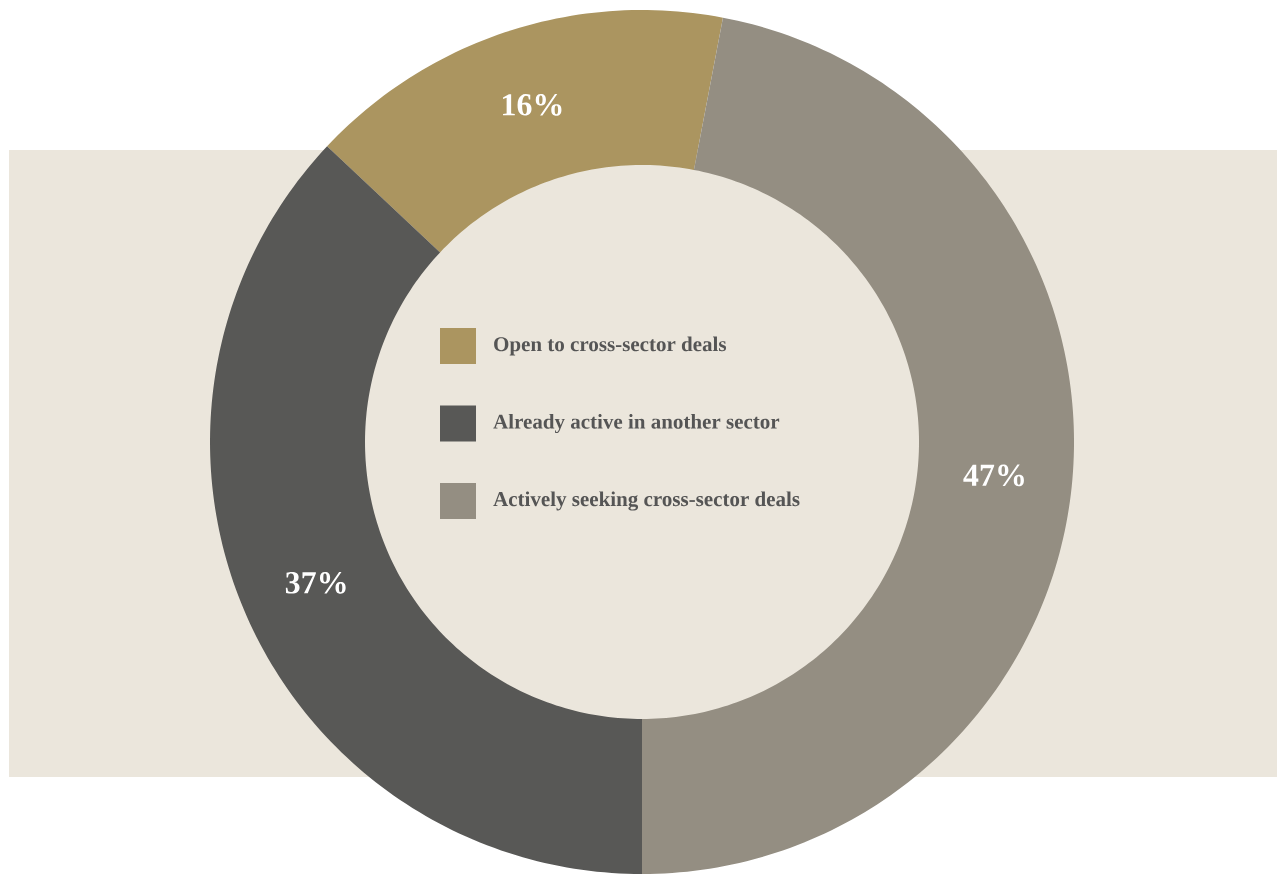  What do you see at coordinates (315, 582) in the screenshot?
I see `data-label: 37%` at bounding box center [315, 582].